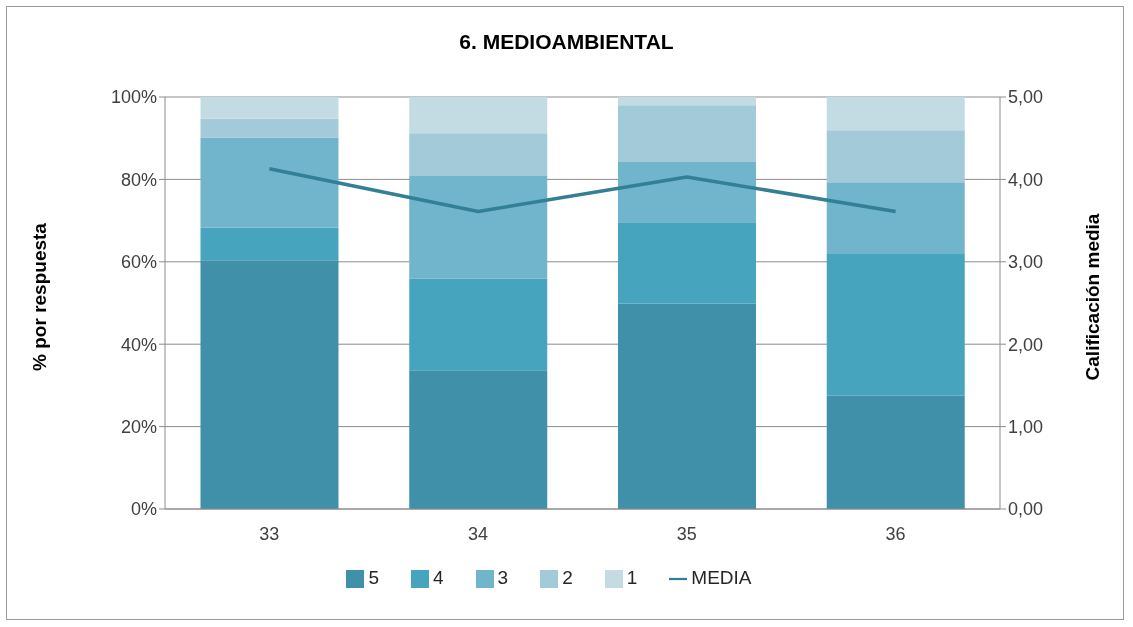  Describe the element at coordinates (568, 577) in the screenshot. I see `legend-label: 2` at that location.